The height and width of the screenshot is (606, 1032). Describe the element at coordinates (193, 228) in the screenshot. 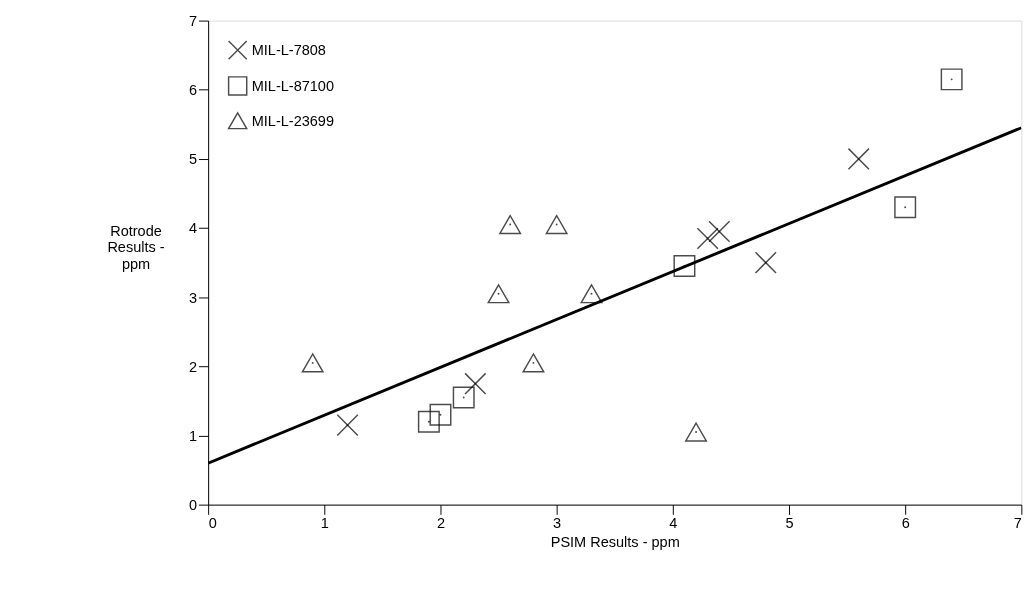

I see `y-tick-label: 4` at that location.